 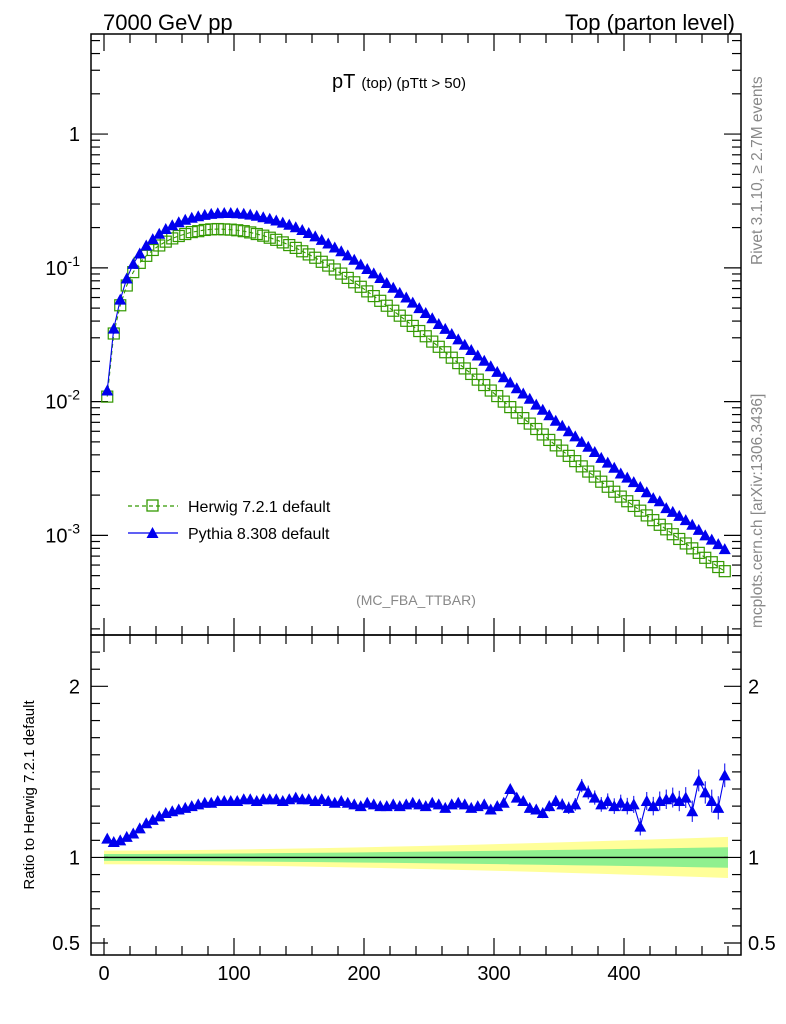 What do you see at coordinates (399, 82) in the screenshot?
I see `plot-title: pT (top) (pTtt > 50)` at bounding box center [399, 82].